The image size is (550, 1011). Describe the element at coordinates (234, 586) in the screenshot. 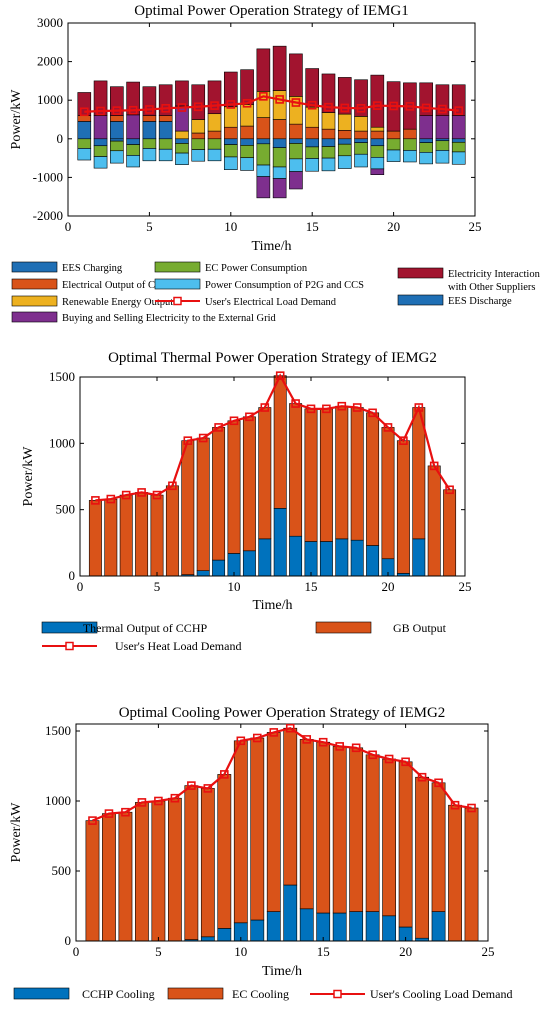

I see `x-tick-label: 10` at that location.